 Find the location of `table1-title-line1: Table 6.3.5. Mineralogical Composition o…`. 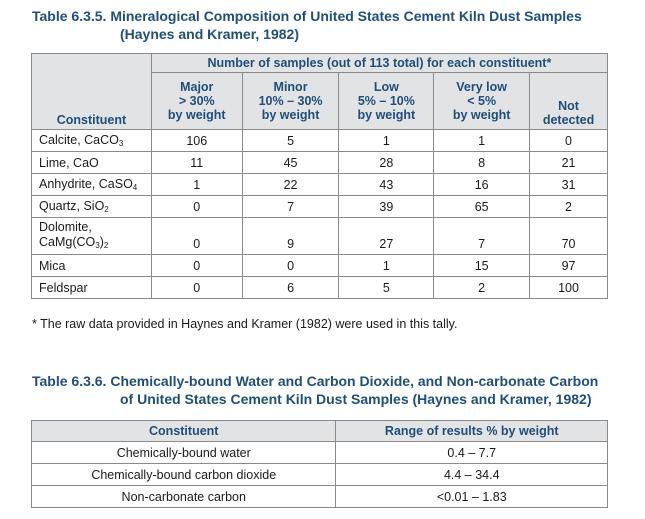

table1-title-line1: Table 6.3.5. Mineralogical Composition o… is located at coordinates (307, 16).